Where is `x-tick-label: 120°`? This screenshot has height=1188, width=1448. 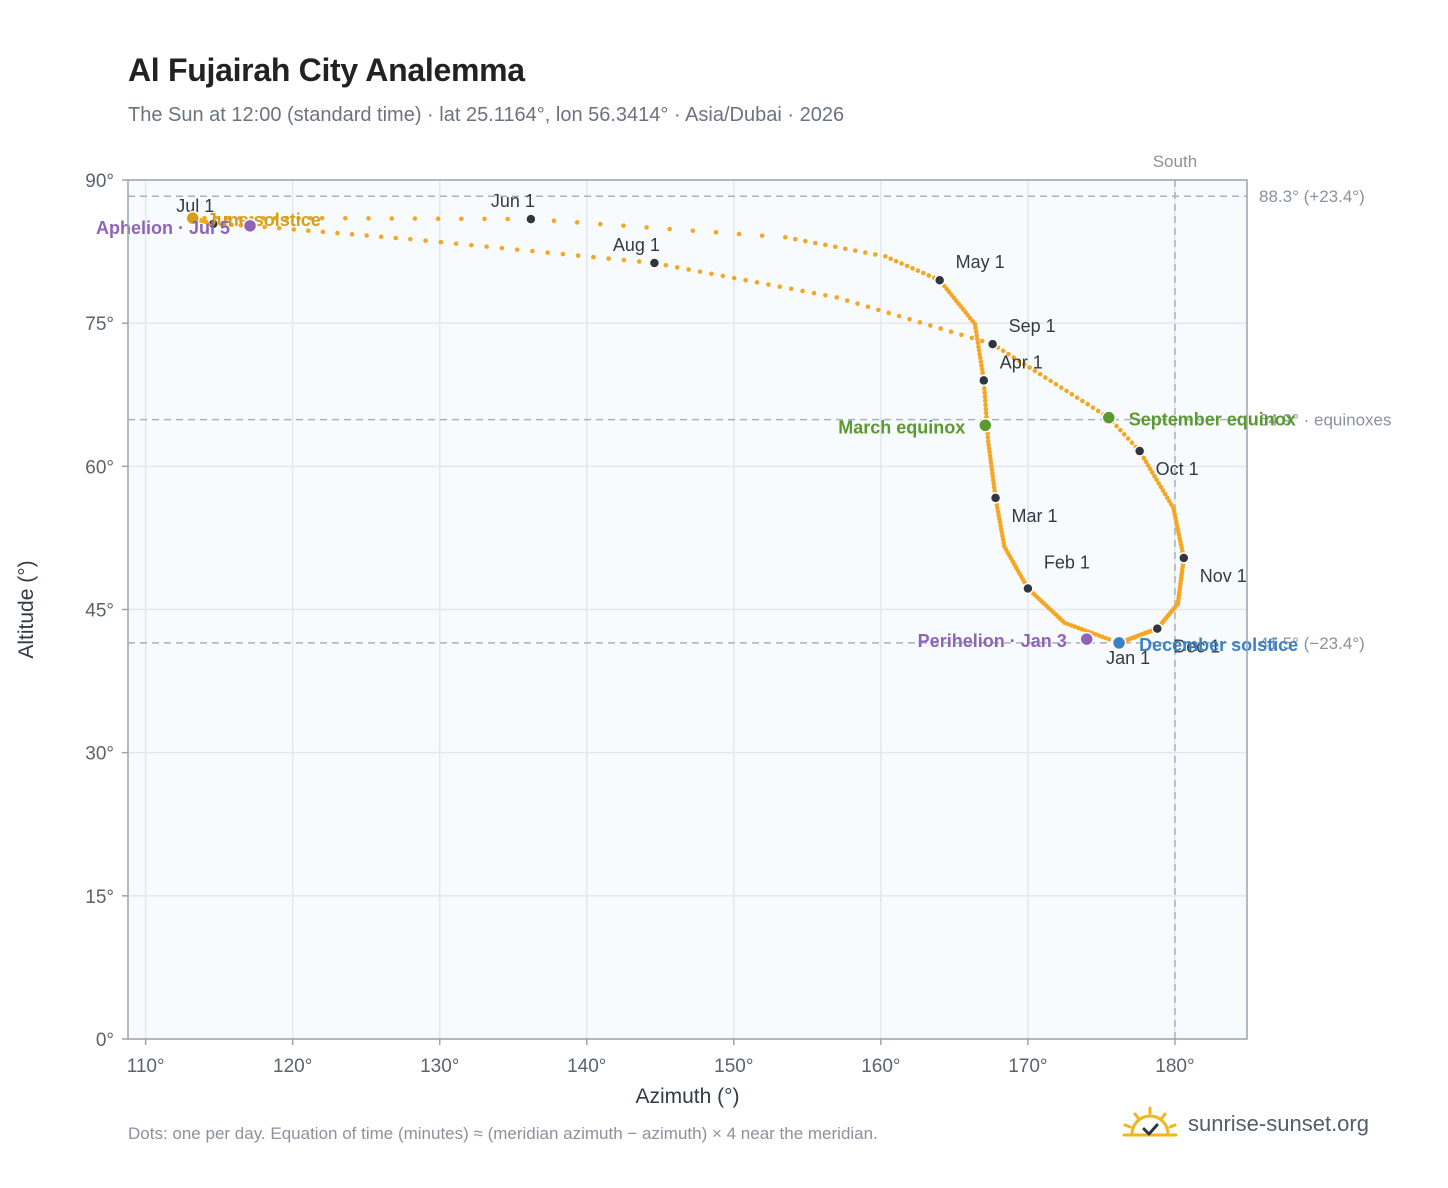 x-tick-label: 120° is located at coordinates (292, 1066).